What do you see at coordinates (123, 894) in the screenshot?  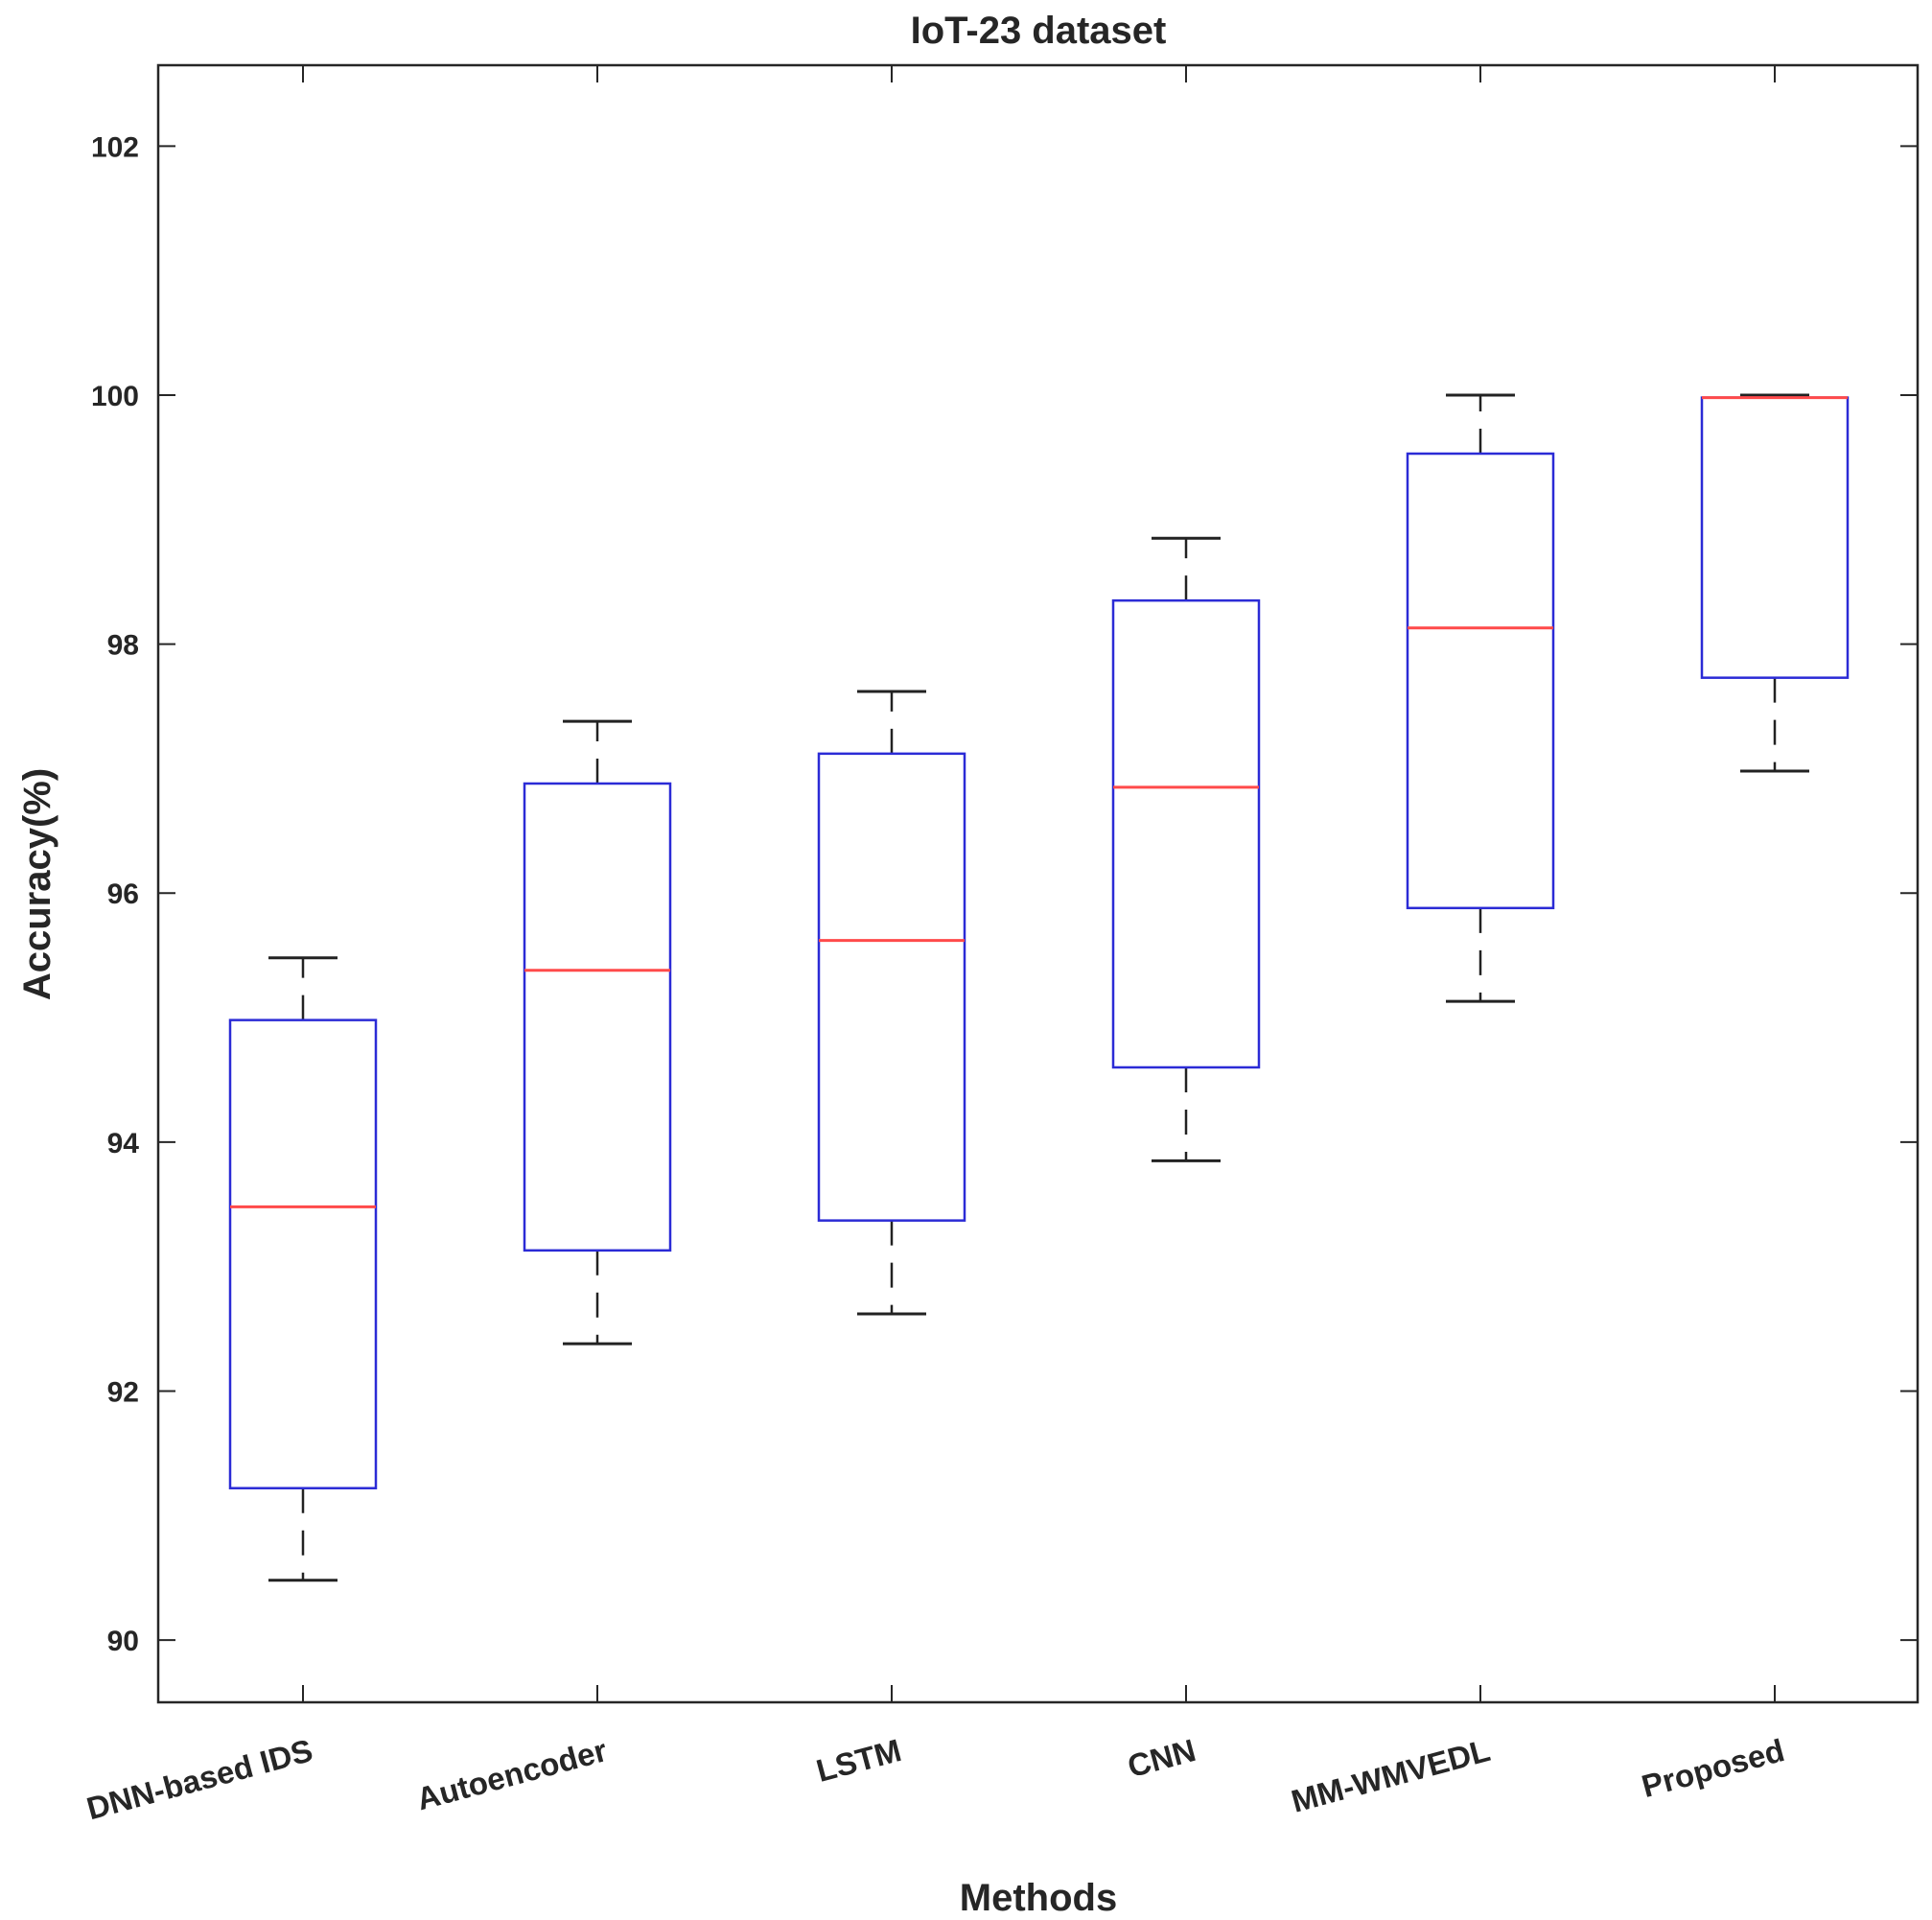 I see `y-tick-label-3: 96` at bounding box center [123, 894].